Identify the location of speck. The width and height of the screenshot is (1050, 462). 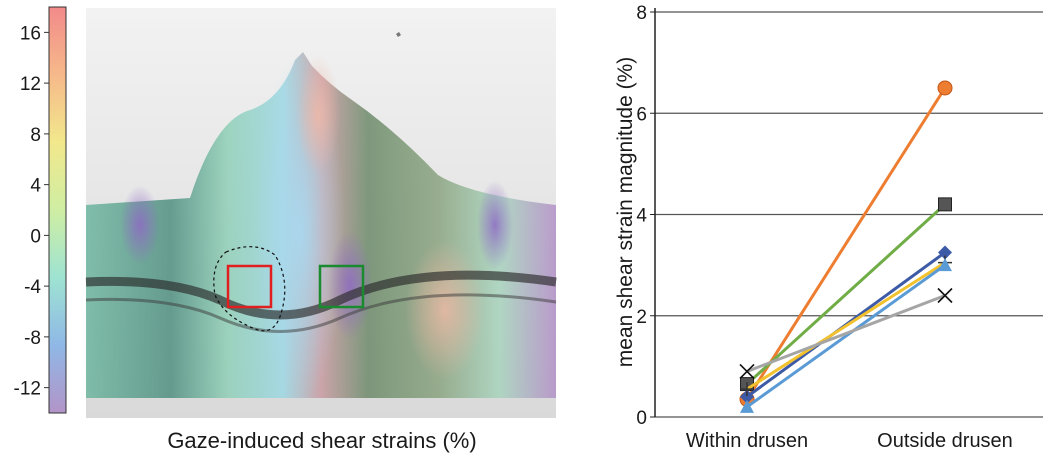
(398, 34).